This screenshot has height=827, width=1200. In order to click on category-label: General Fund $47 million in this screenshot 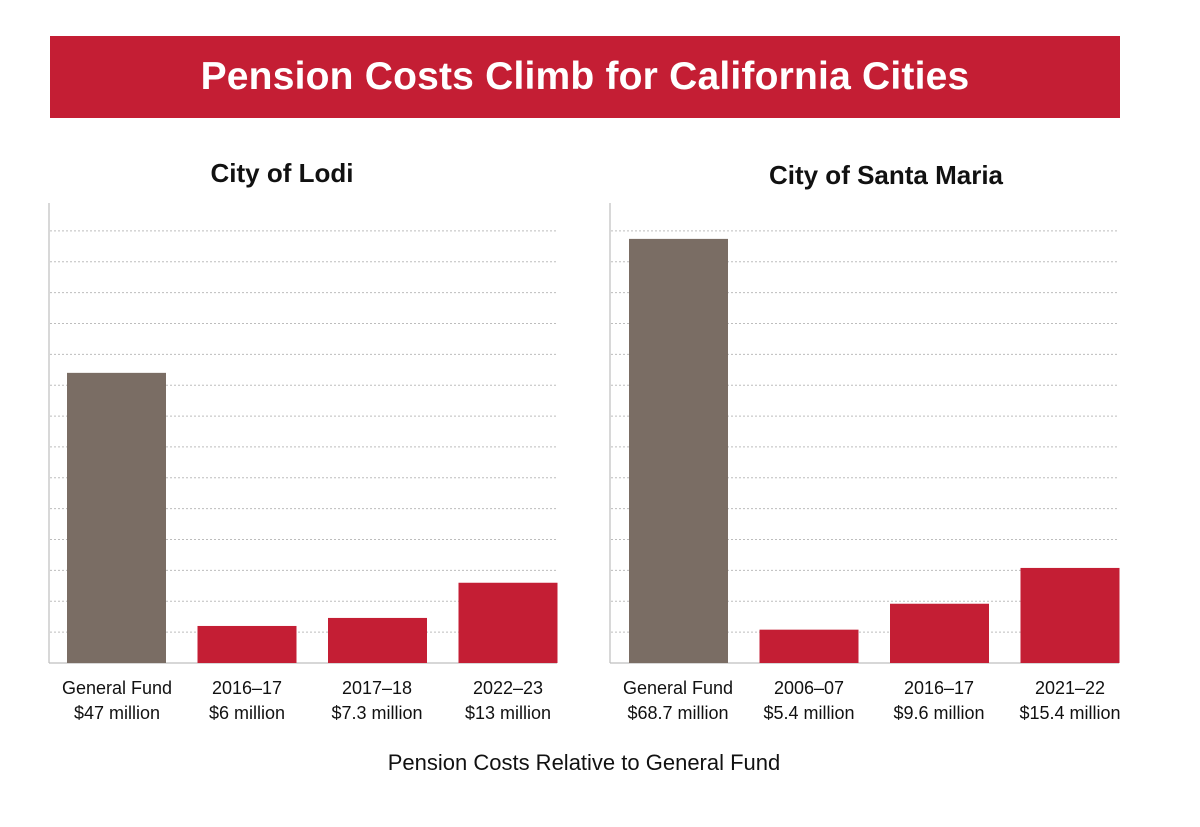, I will do `click(117, 701)`.